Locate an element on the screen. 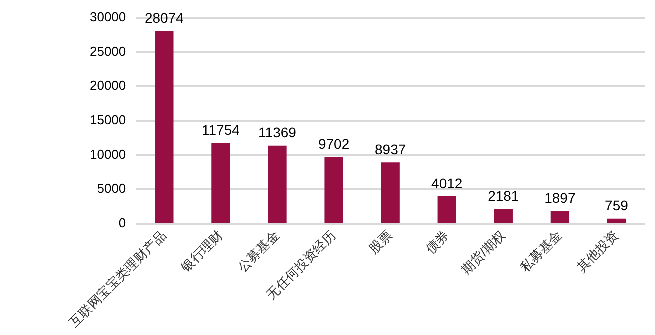 This screenshot has height=335, width=655. y-tick-label: 30000 is located at coordinates (108, 16).